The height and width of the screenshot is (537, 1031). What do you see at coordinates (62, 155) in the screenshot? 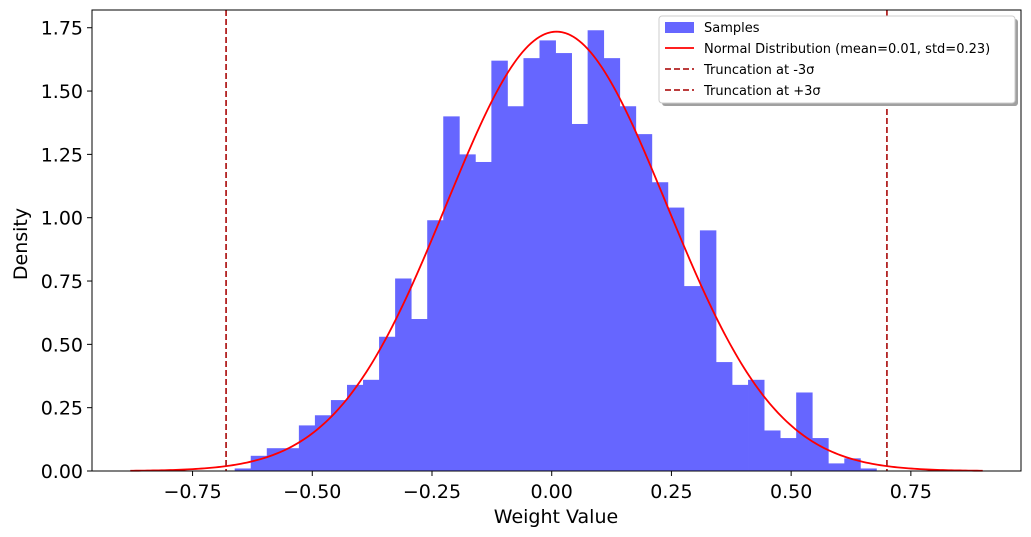
I see `y-tick-label: 1.25` at bounding box center [62, 155].